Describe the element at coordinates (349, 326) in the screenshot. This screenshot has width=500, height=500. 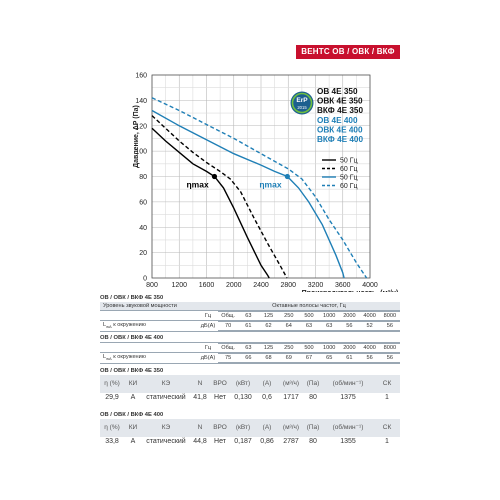
I see `sound-band-value: 56` at that location.